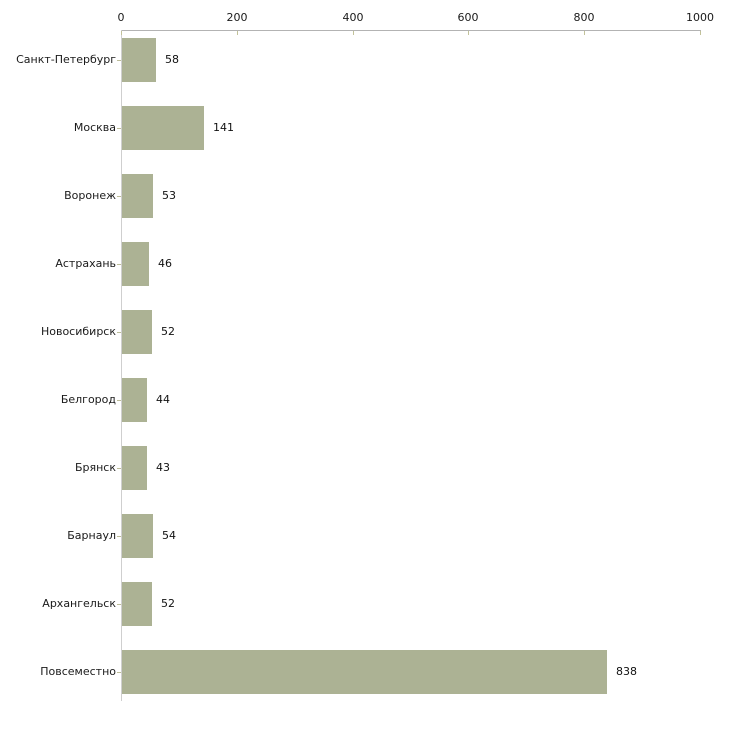  What do you see at coordinates (165, 263) in the screenshot?
I see `value-label: 46` at bounding box center [165, 263].